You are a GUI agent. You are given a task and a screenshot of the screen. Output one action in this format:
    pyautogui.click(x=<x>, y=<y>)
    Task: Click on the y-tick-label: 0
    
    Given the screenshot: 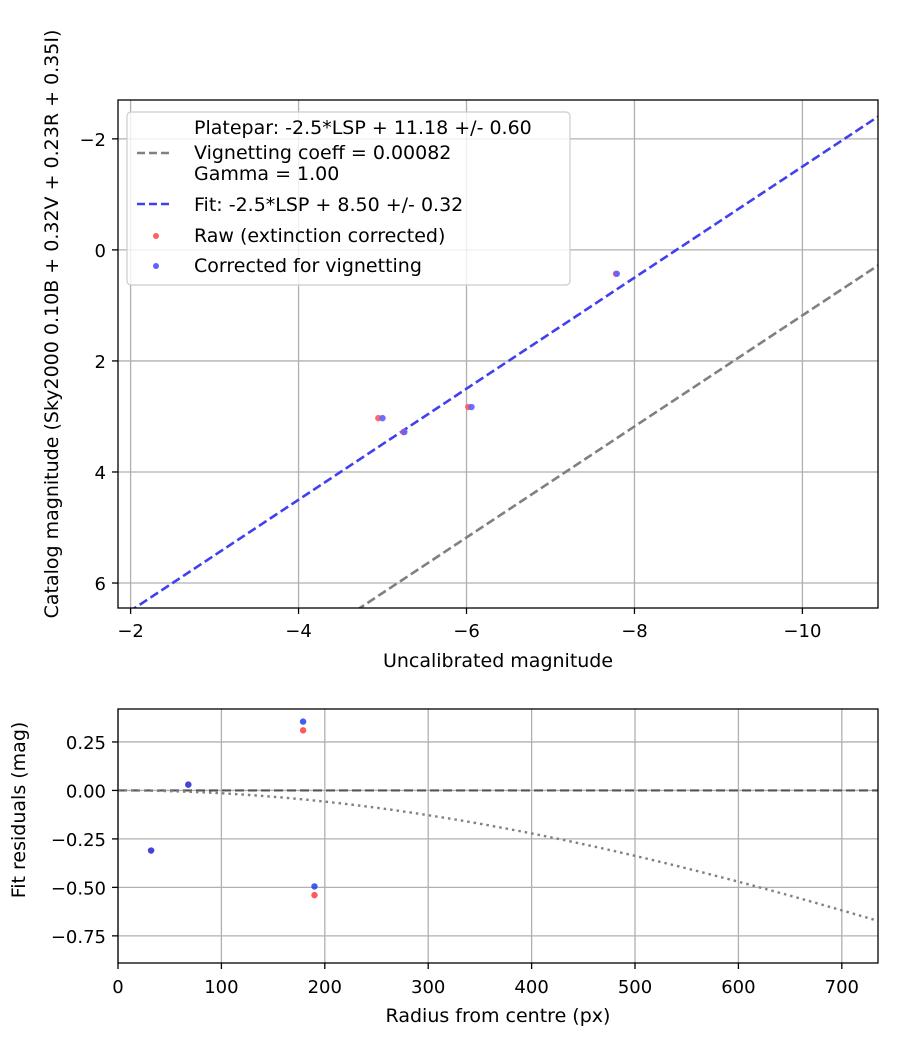 What is the action you would take?
    pyautogui.click(x=100, y=251)
    